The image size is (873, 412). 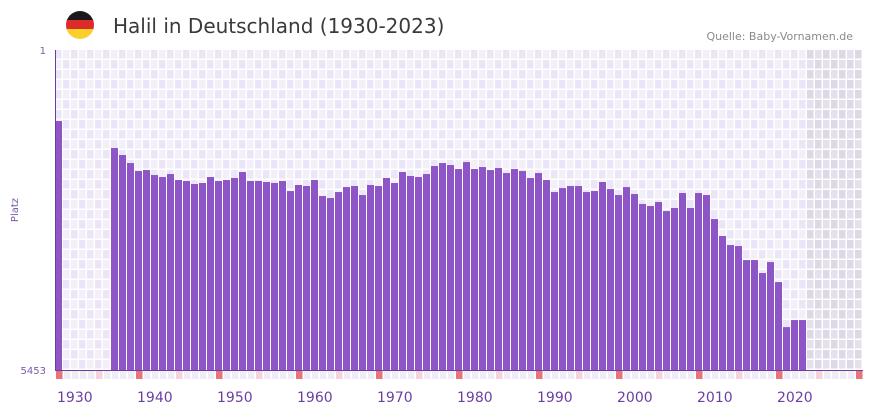 What do you see at coordinates (546, 275) in the screenshot?
I see `bar-1991` at bounding box center [546, 275].